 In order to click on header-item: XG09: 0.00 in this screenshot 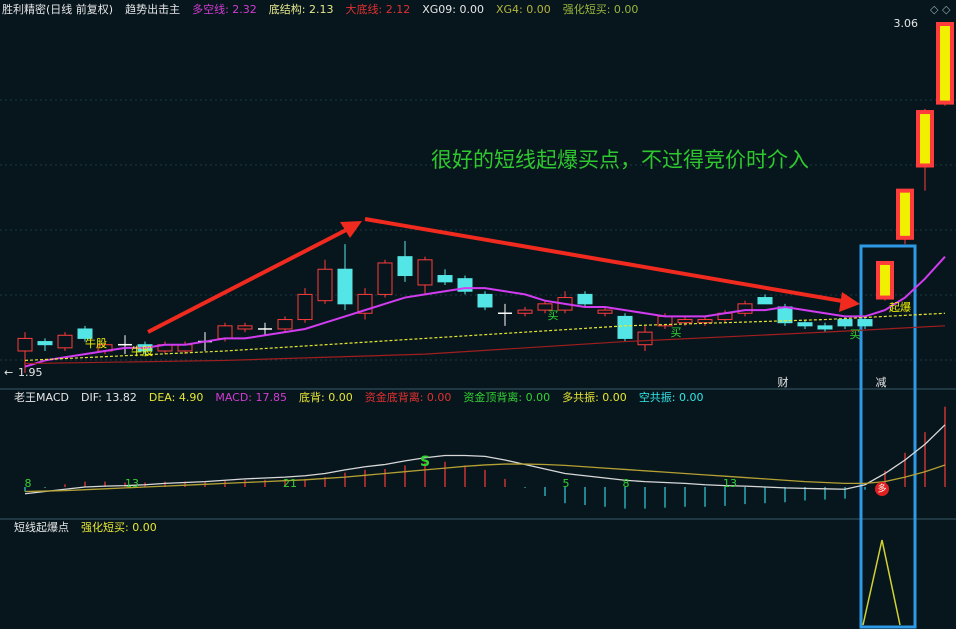, I will do `click(453, 9)`.